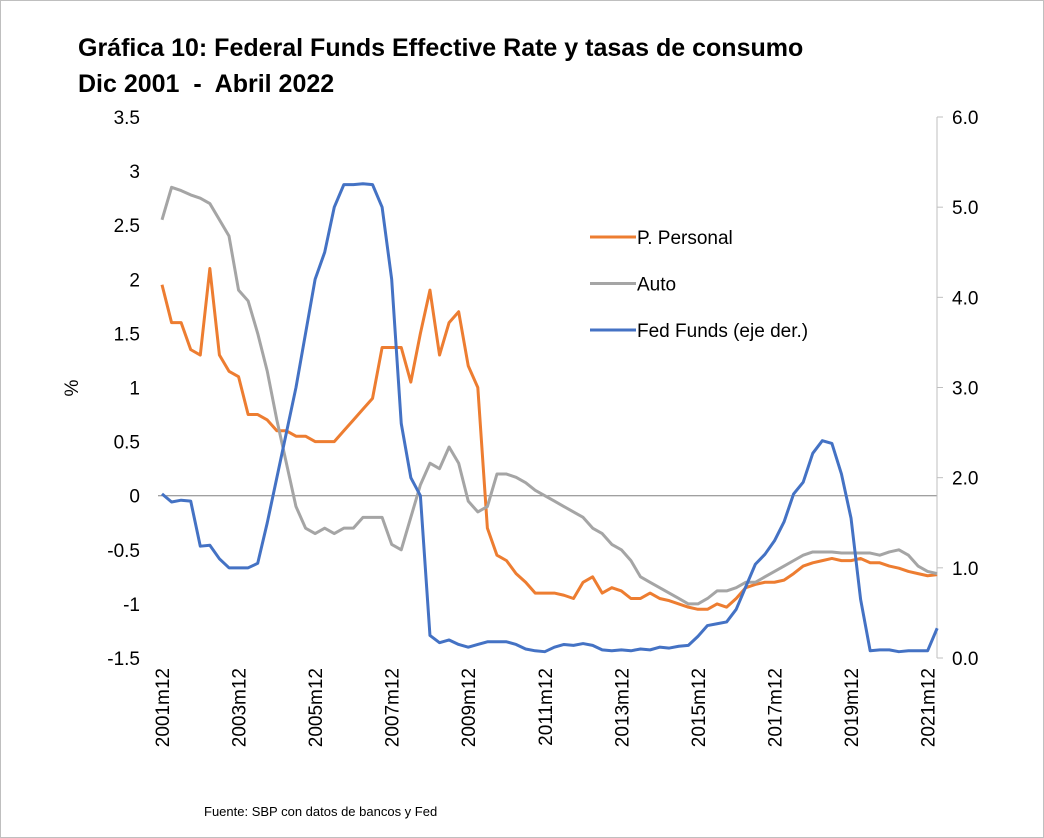 The image size is (1044, 838). I want to click on y-tick-label: -1, so click(131, 605).